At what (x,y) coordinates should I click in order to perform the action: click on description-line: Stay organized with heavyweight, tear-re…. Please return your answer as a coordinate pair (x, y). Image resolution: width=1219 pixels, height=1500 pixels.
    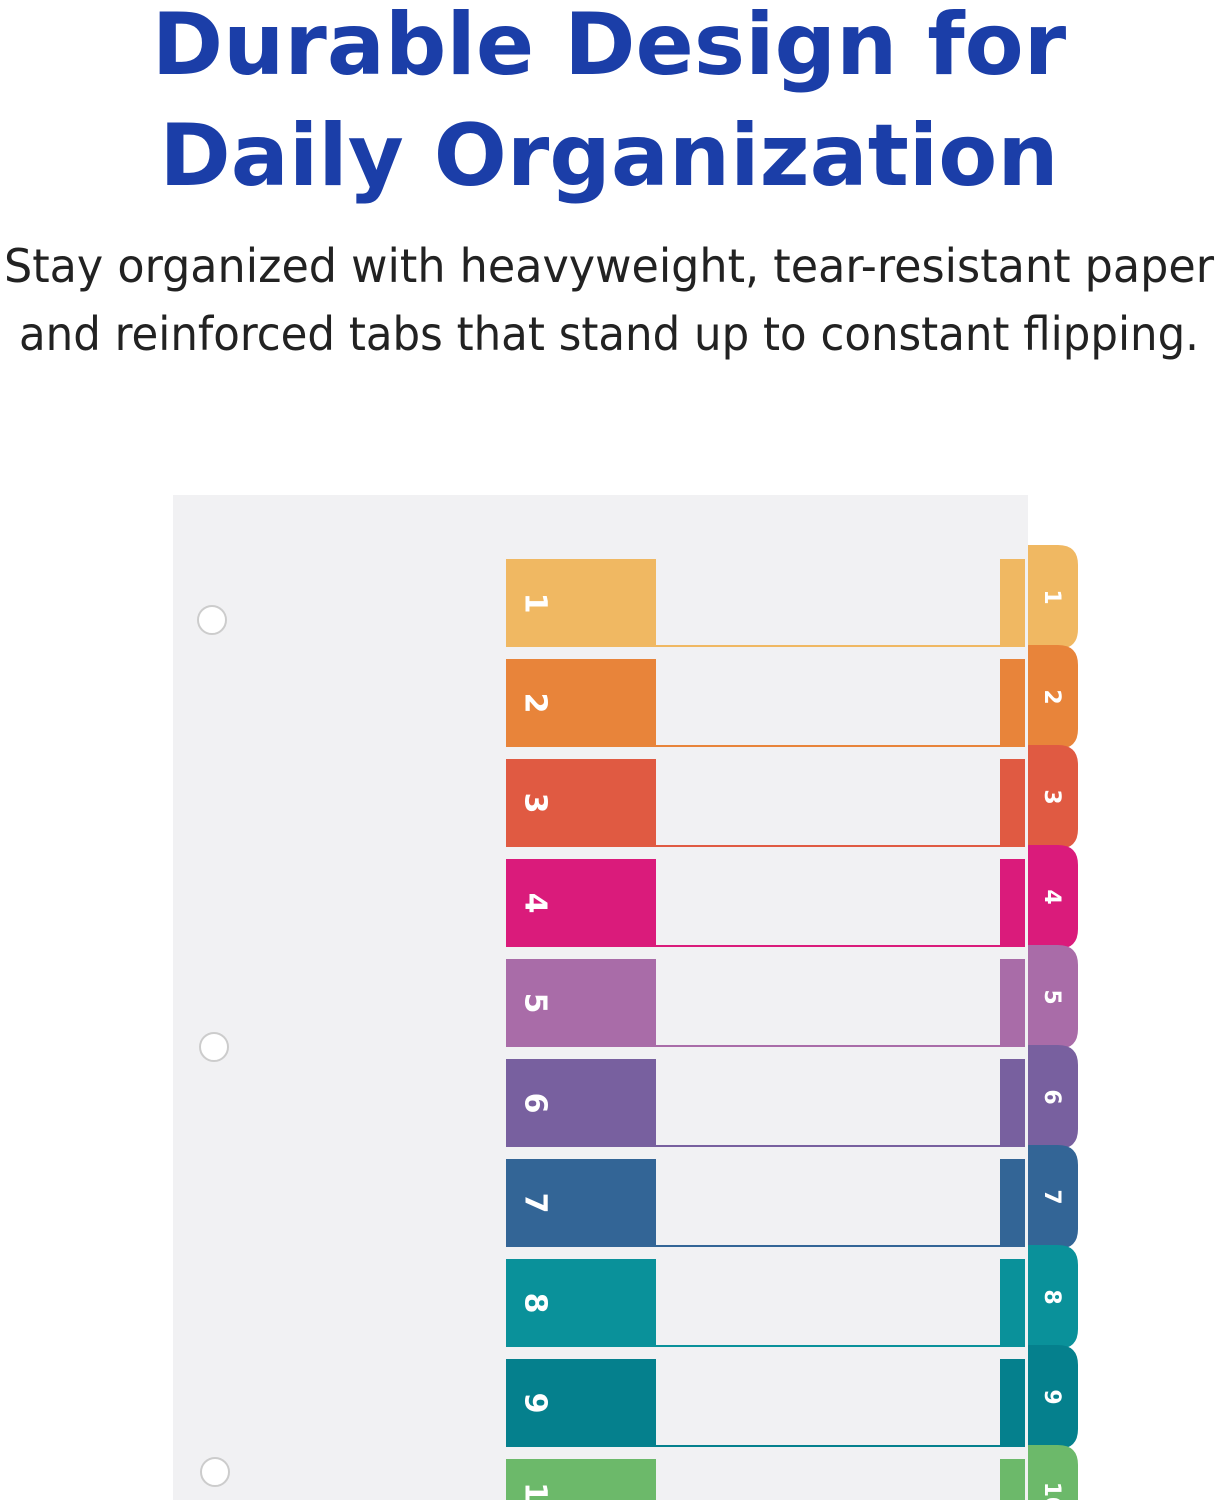
    Looking at the image, I should click on (609, 266).